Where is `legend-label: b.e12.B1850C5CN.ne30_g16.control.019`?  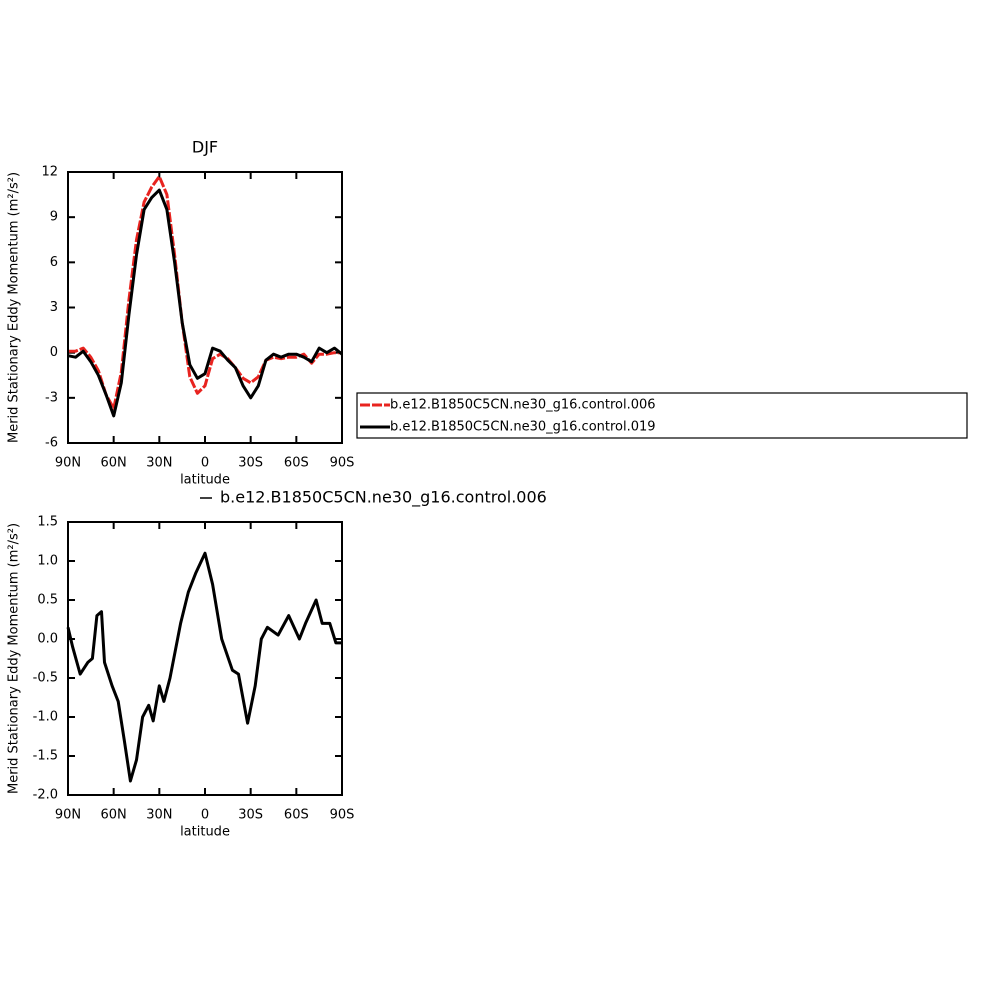
legend-label: b.e12.B1850C5CN.ne30_g16.control.019 is located at coordinates (523, 427).